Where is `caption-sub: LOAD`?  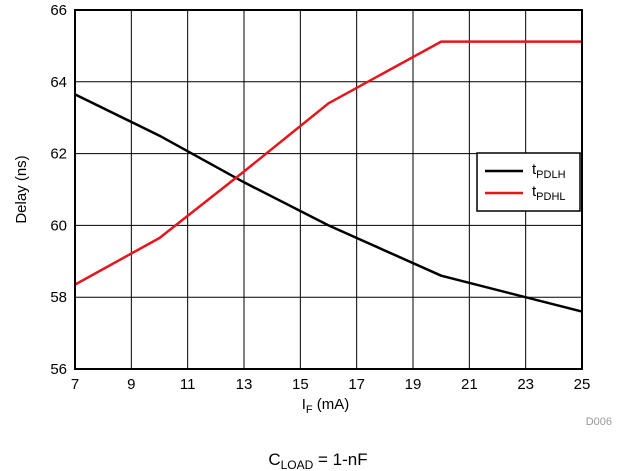
caption-sub: LOAD is located at coordinates (297, 464).